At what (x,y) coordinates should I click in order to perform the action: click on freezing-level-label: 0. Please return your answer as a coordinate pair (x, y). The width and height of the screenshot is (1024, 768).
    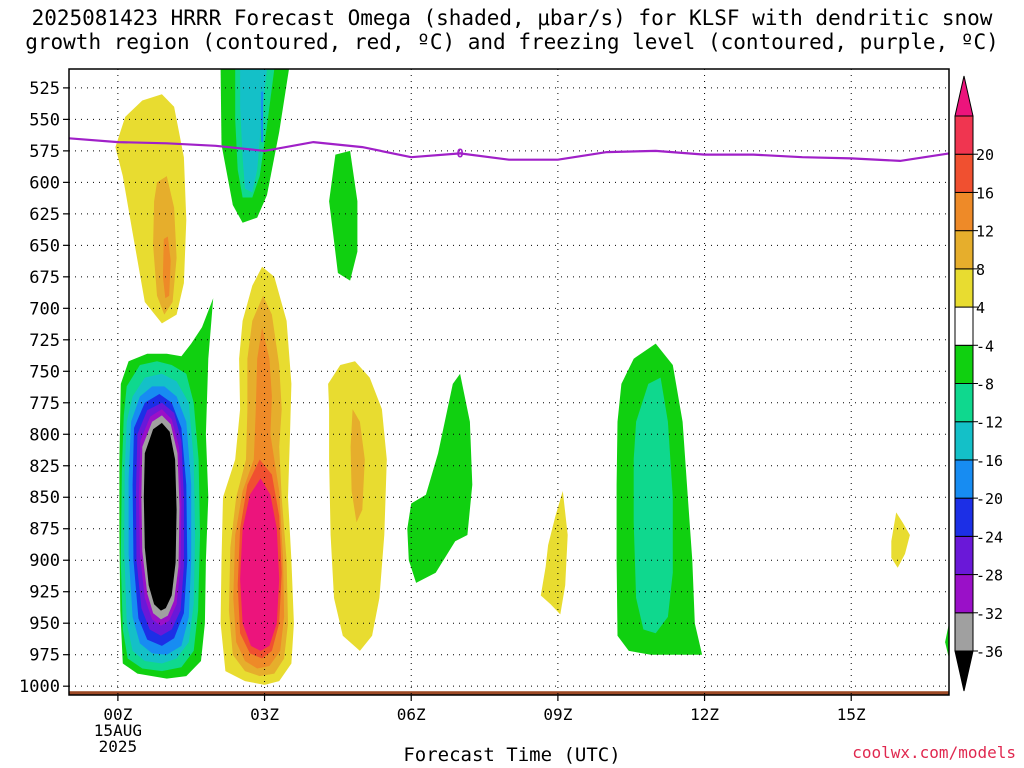
    Looking at the image, I should click on (459, 153).